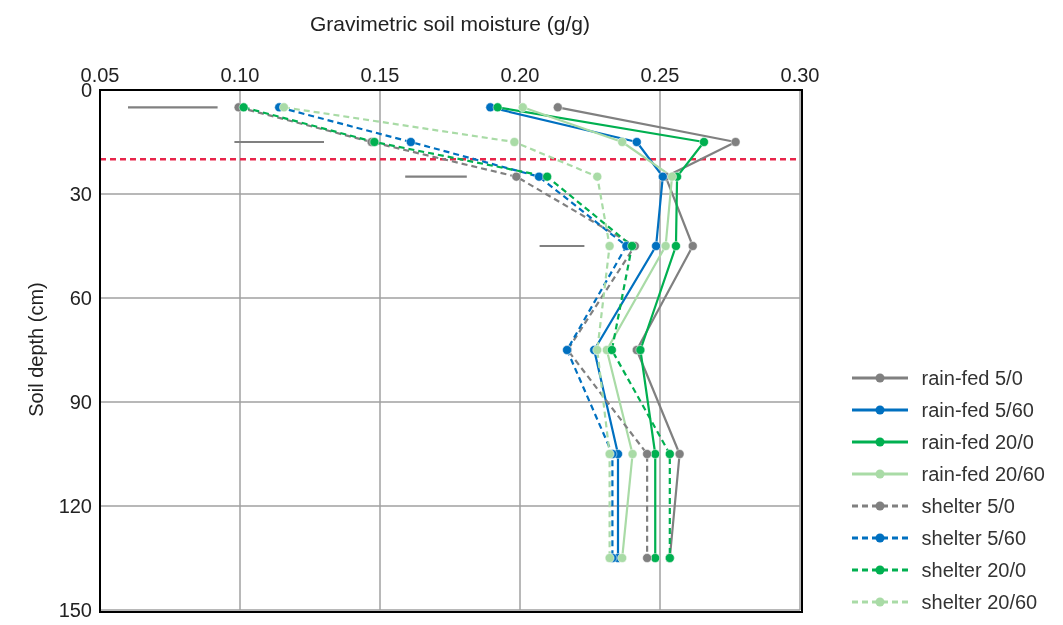  I want to click on y-tick-label: 120, so click(75, 506).